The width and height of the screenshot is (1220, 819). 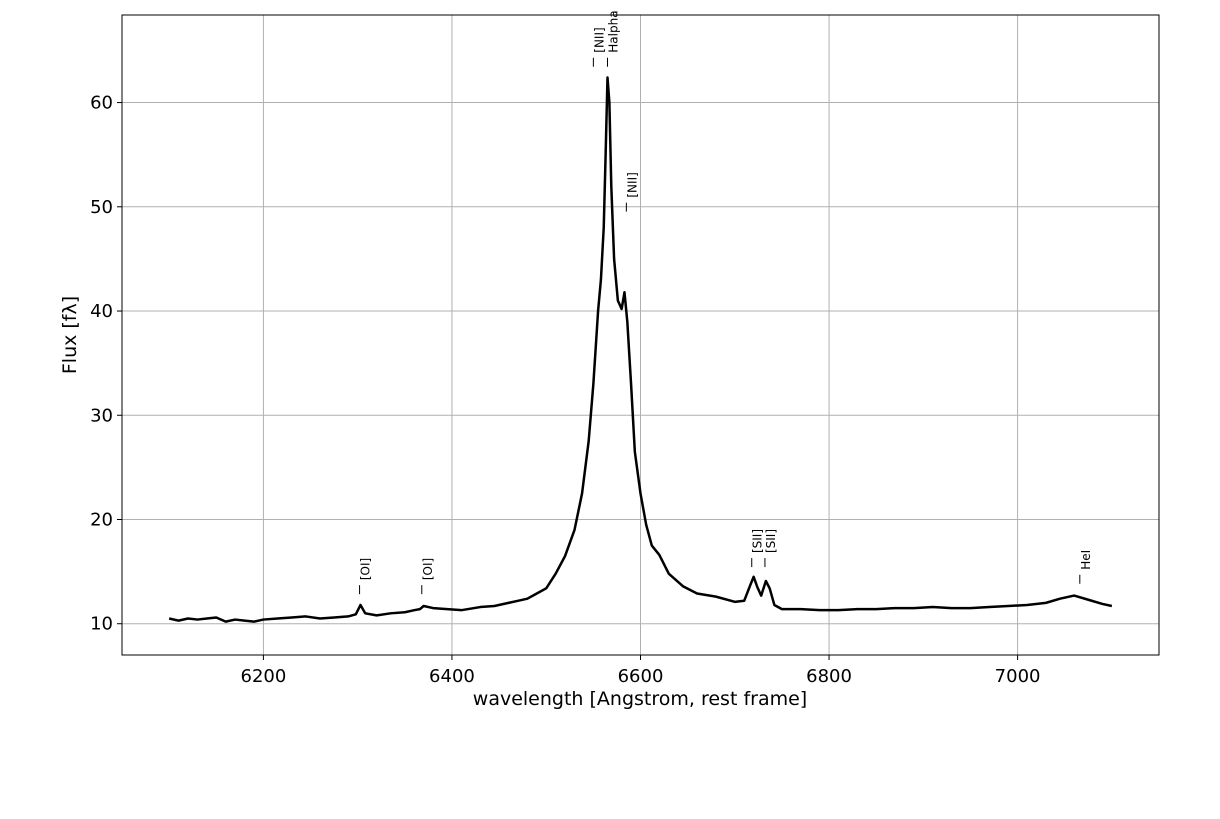 What do you see at coordinates (101, 519) in the screenshot?
I see `y-tick-label: 20` at bounding box center [101, 519].